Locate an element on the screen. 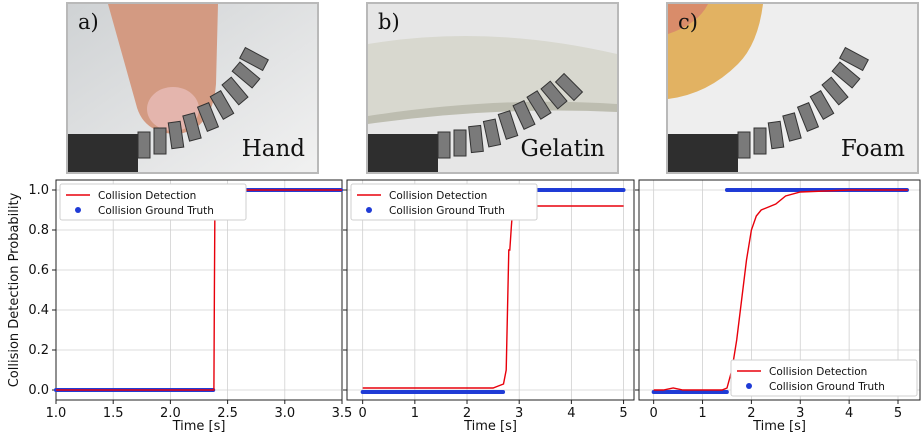 The image size is (922, 435). photo-hand: a) Hand is located at coordinates (192, 88).